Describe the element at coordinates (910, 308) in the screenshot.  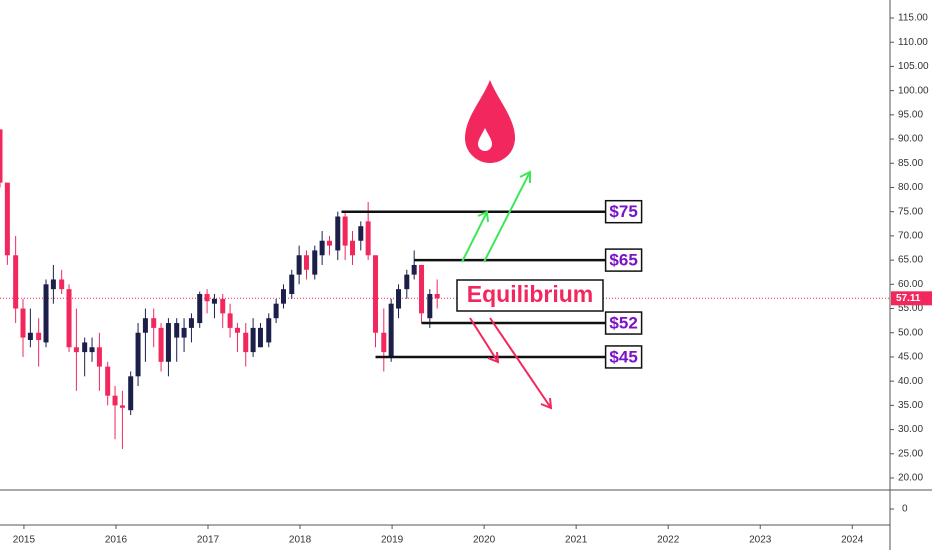
I see `y-tick-label: 55.00` at that location.